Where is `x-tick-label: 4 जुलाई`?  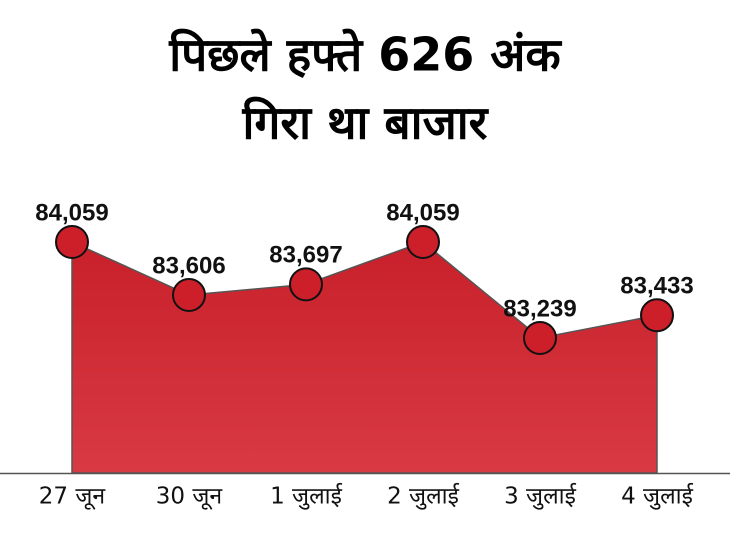 x-tick-label: 4 जुलाई is located at coordinates (657, 497).